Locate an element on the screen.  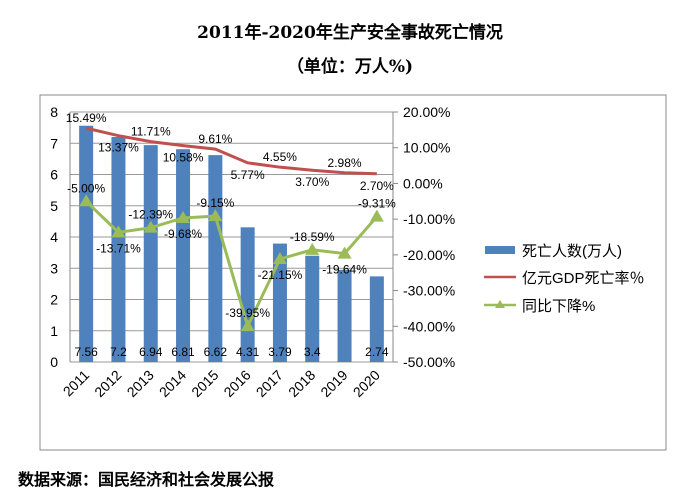
legend-label: 亿元GDP死亡率％ is located at coordinates (583, 278).